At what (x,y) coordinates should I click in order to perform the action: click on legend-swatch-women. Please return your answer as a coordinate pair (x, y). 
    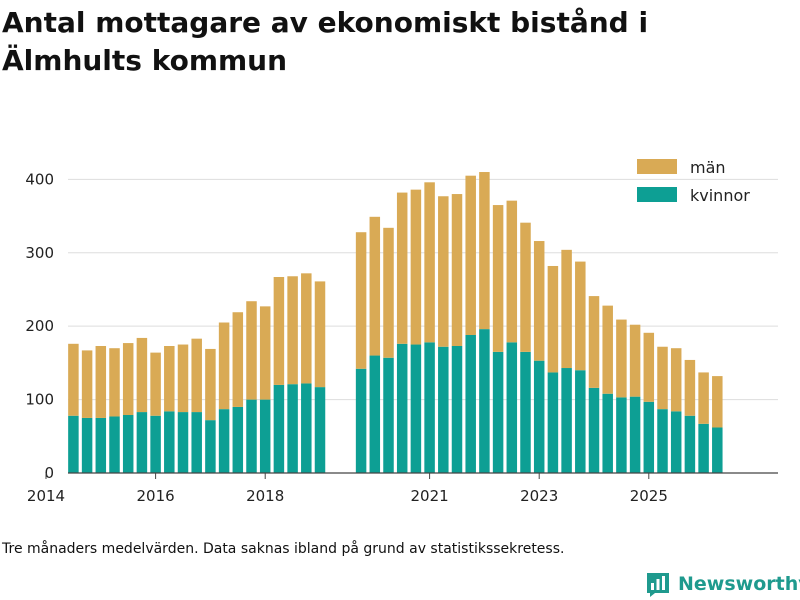
    Looking at the image, I should click on (657, 194).